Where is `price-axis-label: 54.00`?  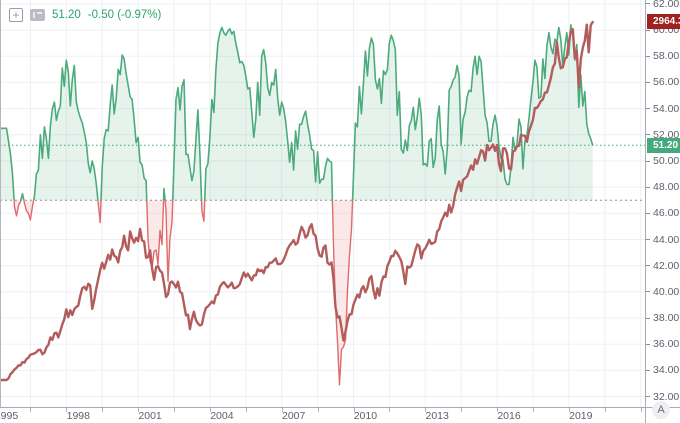 price-axis-label: 54.00 is located at coordinates (666, 108).